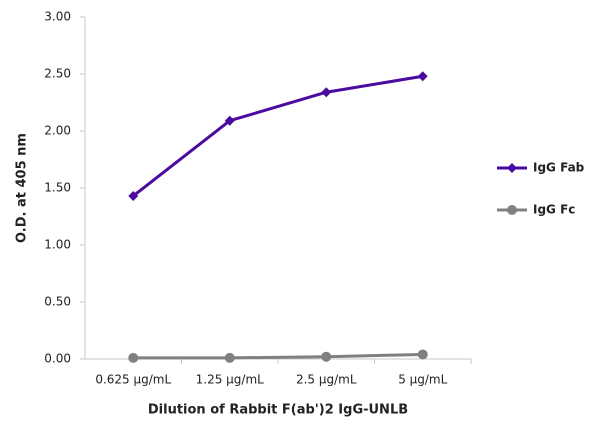 The image size is (600, 432). I want to click on x-axis-title: Dilution of Rabbit F(ab')2 IgG-UNLB, so click(278, 410).